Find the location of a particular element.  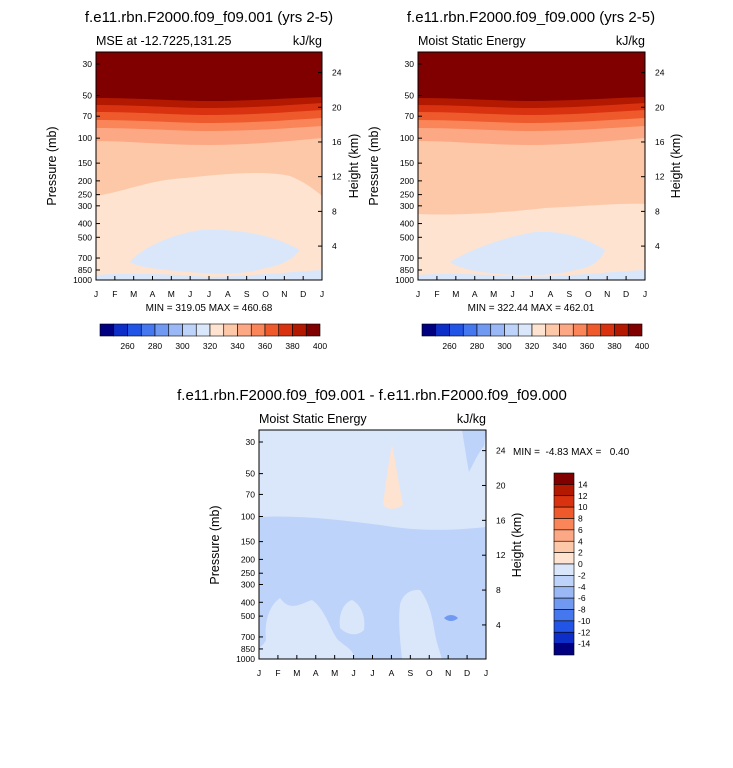

colorbar-label: 12 is located at coordinates (583, 496).